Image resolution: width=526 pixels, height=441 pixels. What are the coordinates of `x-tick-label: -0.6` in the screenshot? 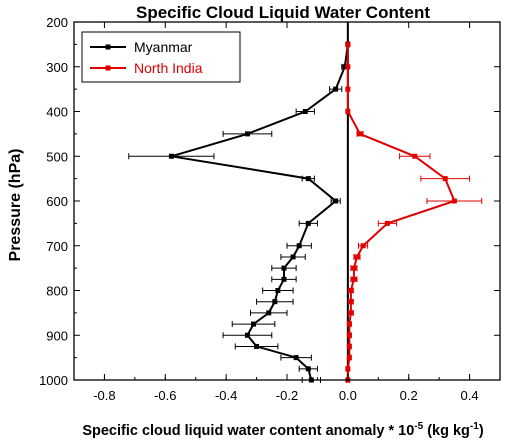 It's located at (165, 395).